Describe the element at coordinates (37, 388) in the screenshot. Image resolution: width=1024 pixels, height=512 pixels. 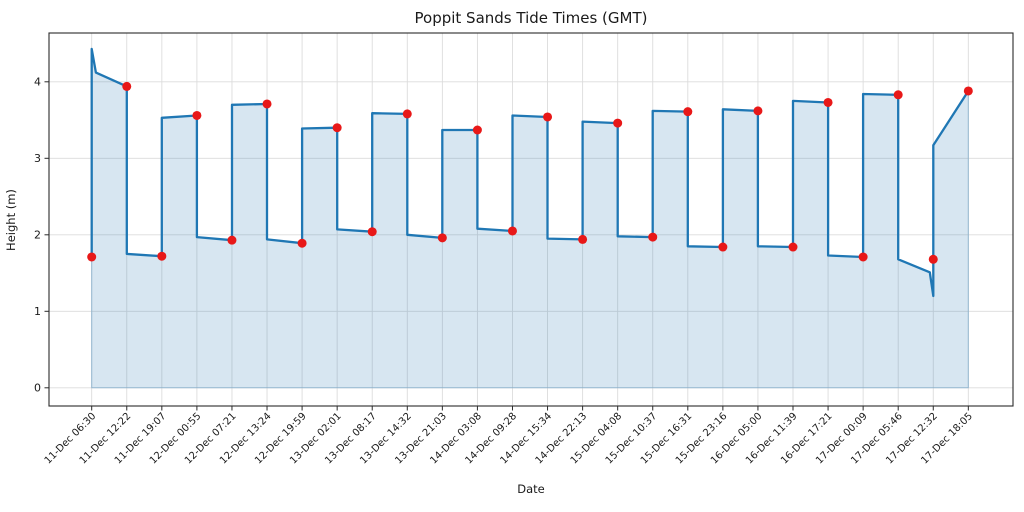
I see `y-tick-label: 0` at that location.